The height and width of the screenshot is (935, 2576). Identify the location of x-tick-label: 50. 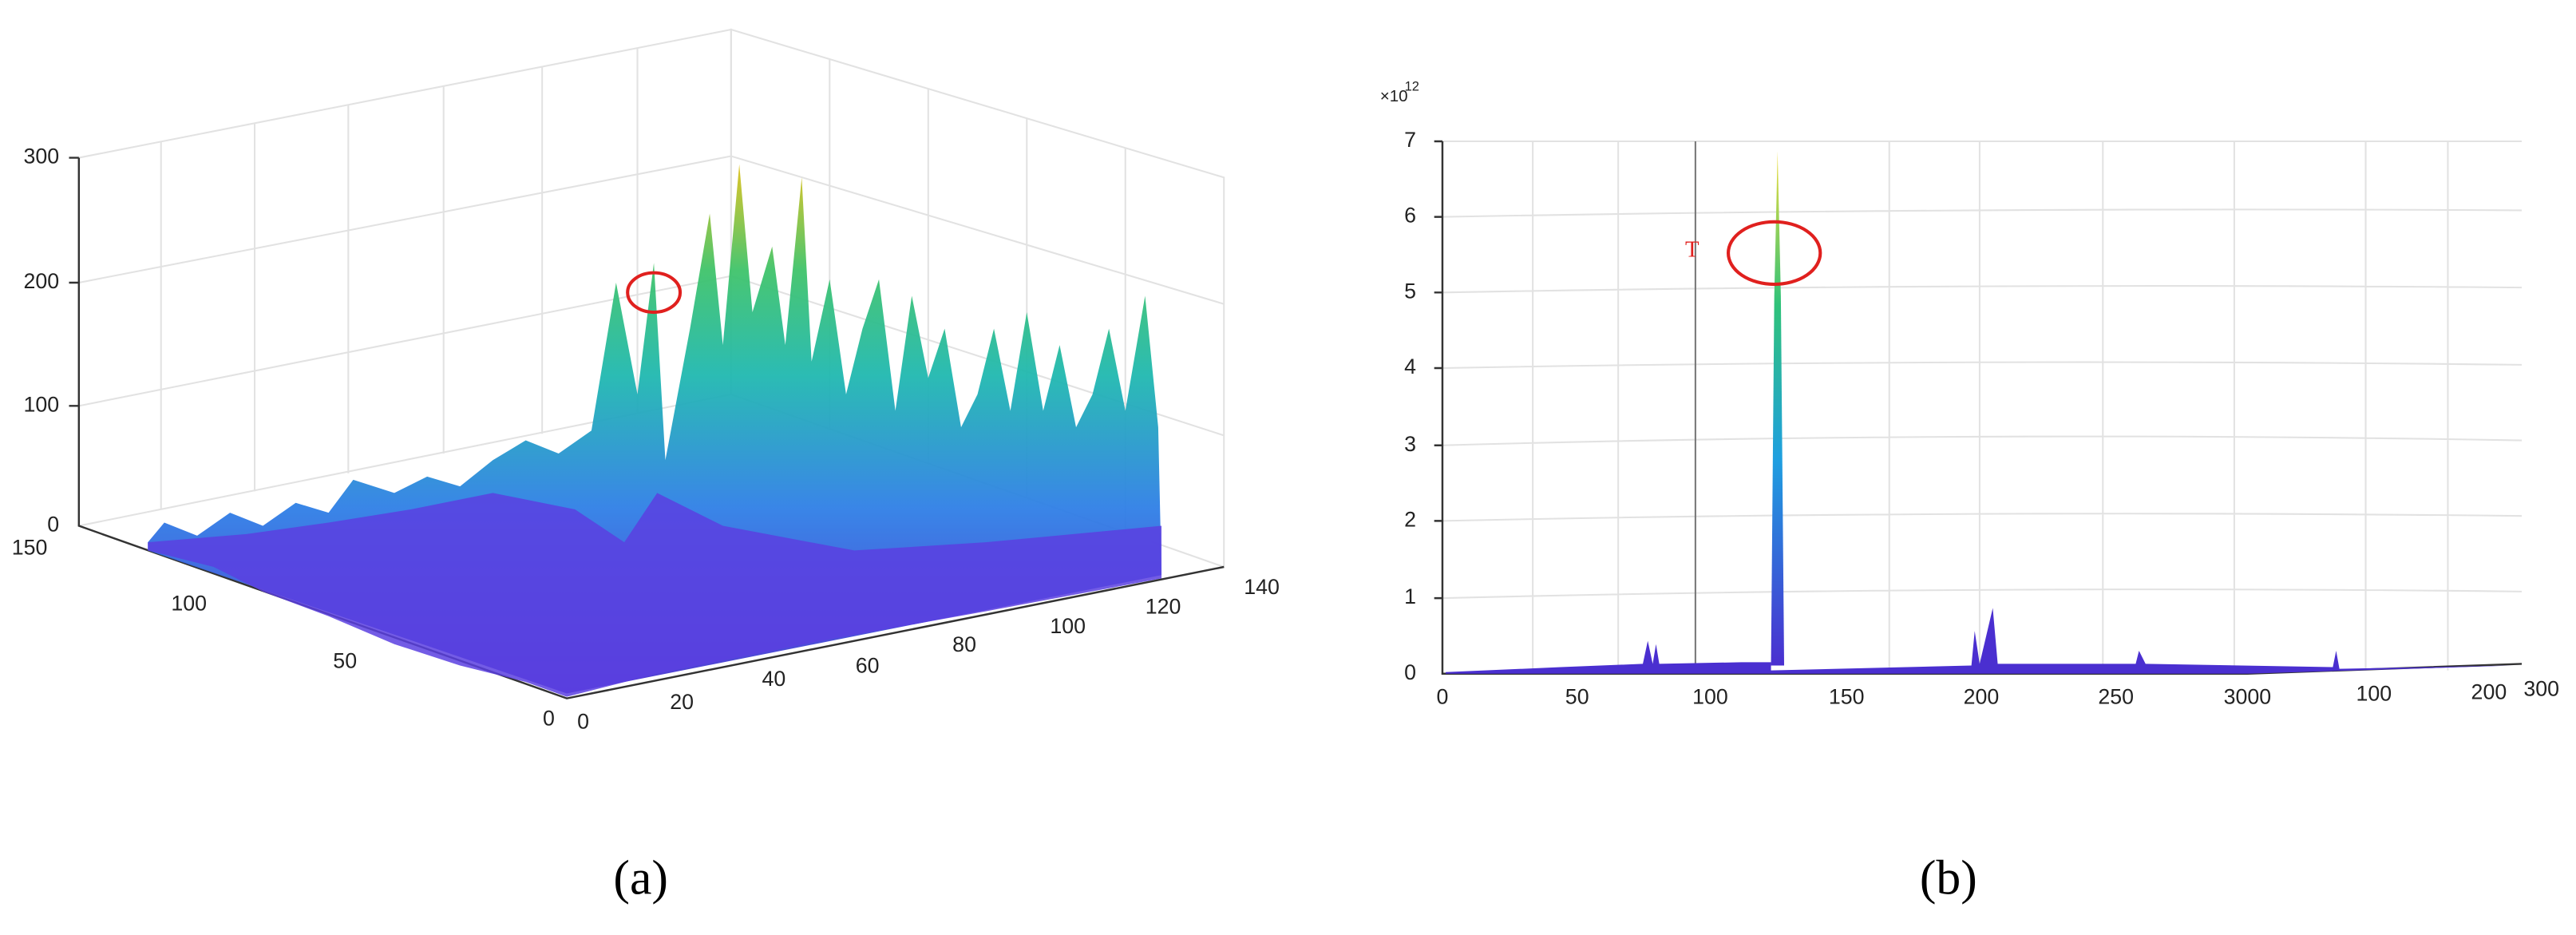
(1577, 697).